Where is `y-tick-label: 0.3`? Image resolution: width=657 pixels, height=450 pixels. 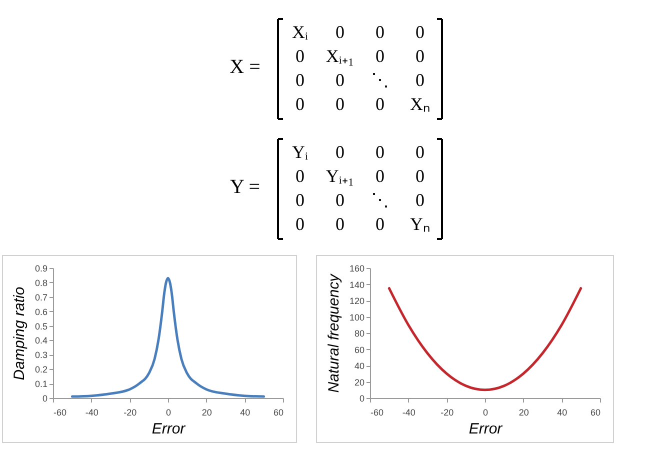
y-tick-label: 0.3 is located at coordinates (41, 355).